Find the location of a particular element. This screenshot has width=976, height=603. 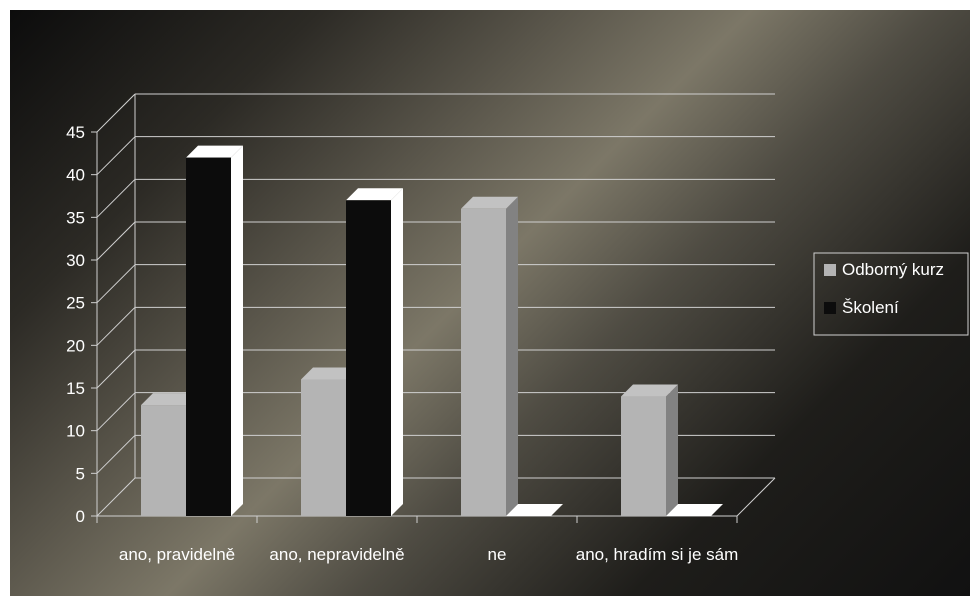

legend-label: Školení is located at coordinates (870, 307).